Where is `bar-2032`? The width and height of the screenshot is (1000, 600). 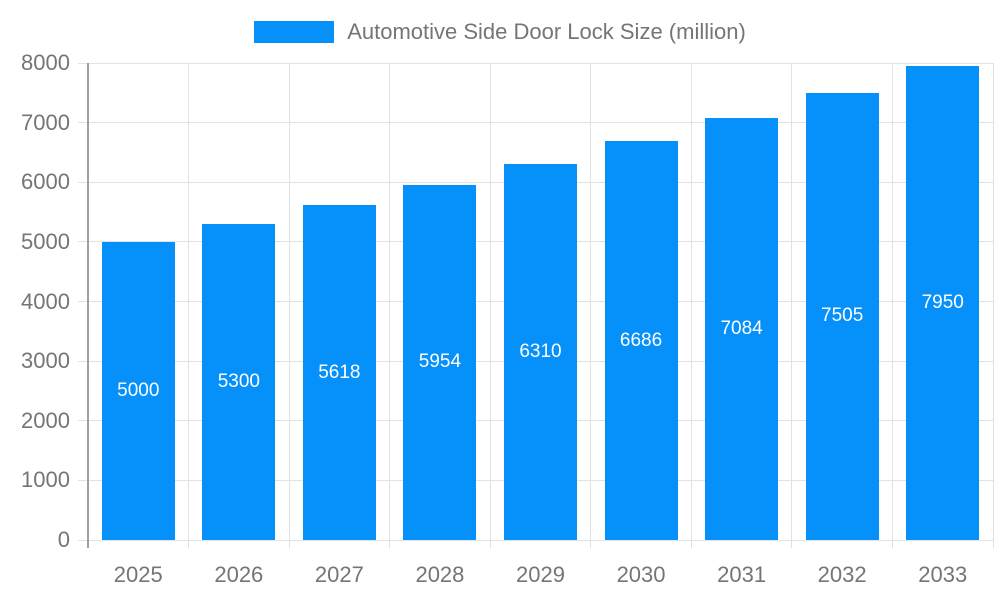 bar-2032 is located at coordinates (842, 316).